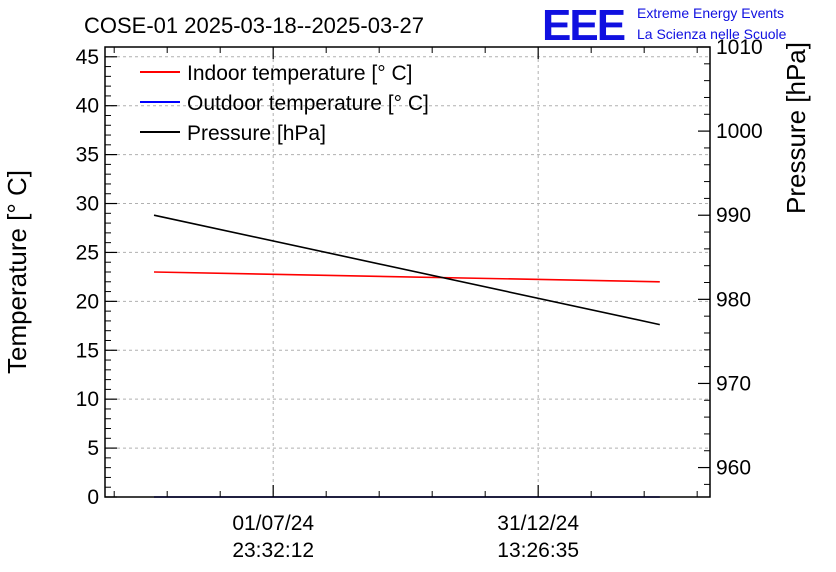 The image size is (836, 572). What do you see at coordinates (300, 73) in the screenshot?
I see `legend-entry-0: Indoor temperature [° C]` at bounding box center [300, 73].